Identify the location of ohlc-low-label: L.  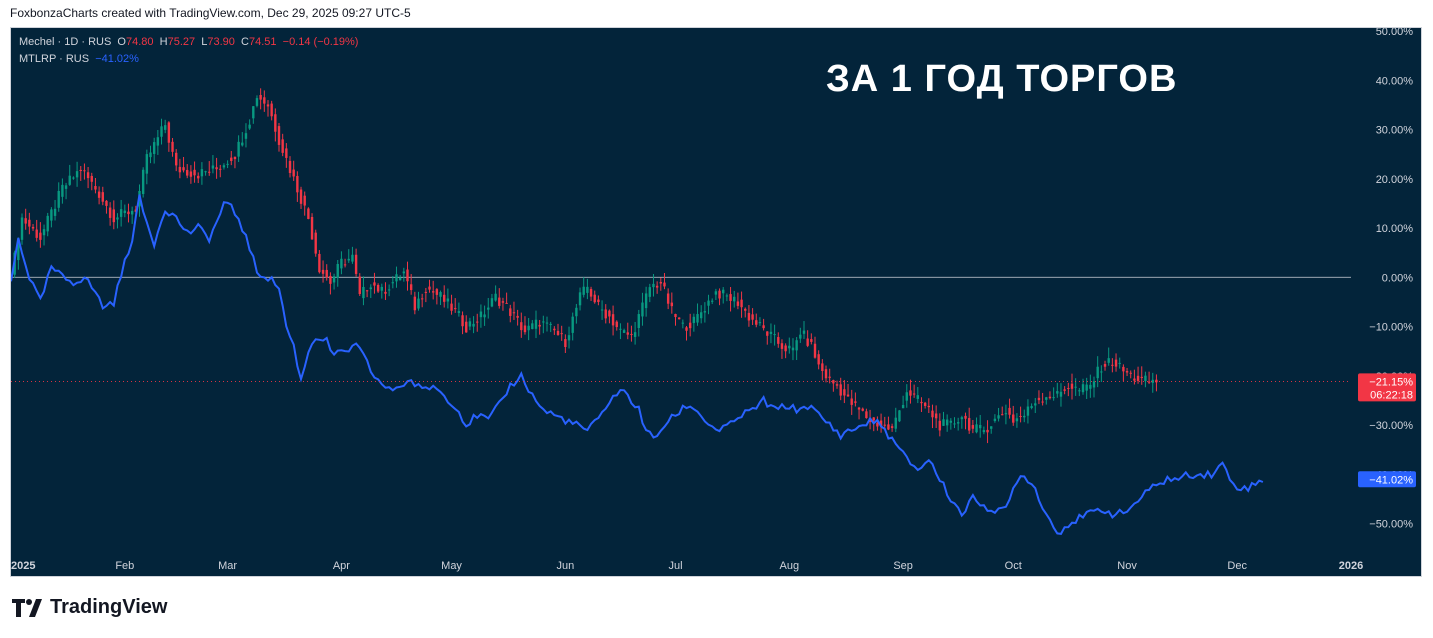
(204, 42).